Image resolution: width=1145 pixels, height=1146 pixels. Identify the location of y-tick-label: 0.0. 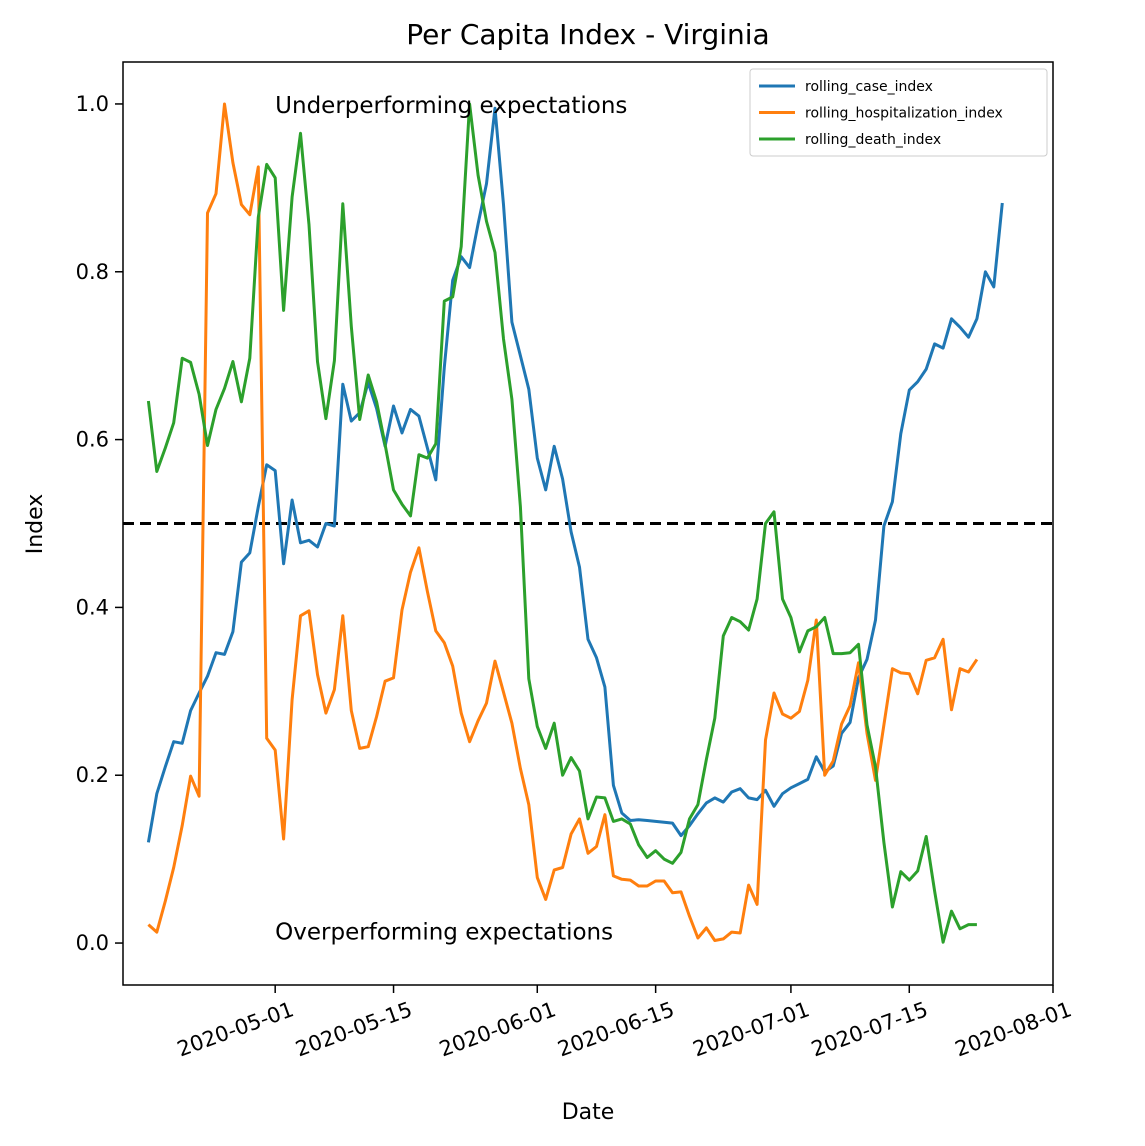
(92, 943).